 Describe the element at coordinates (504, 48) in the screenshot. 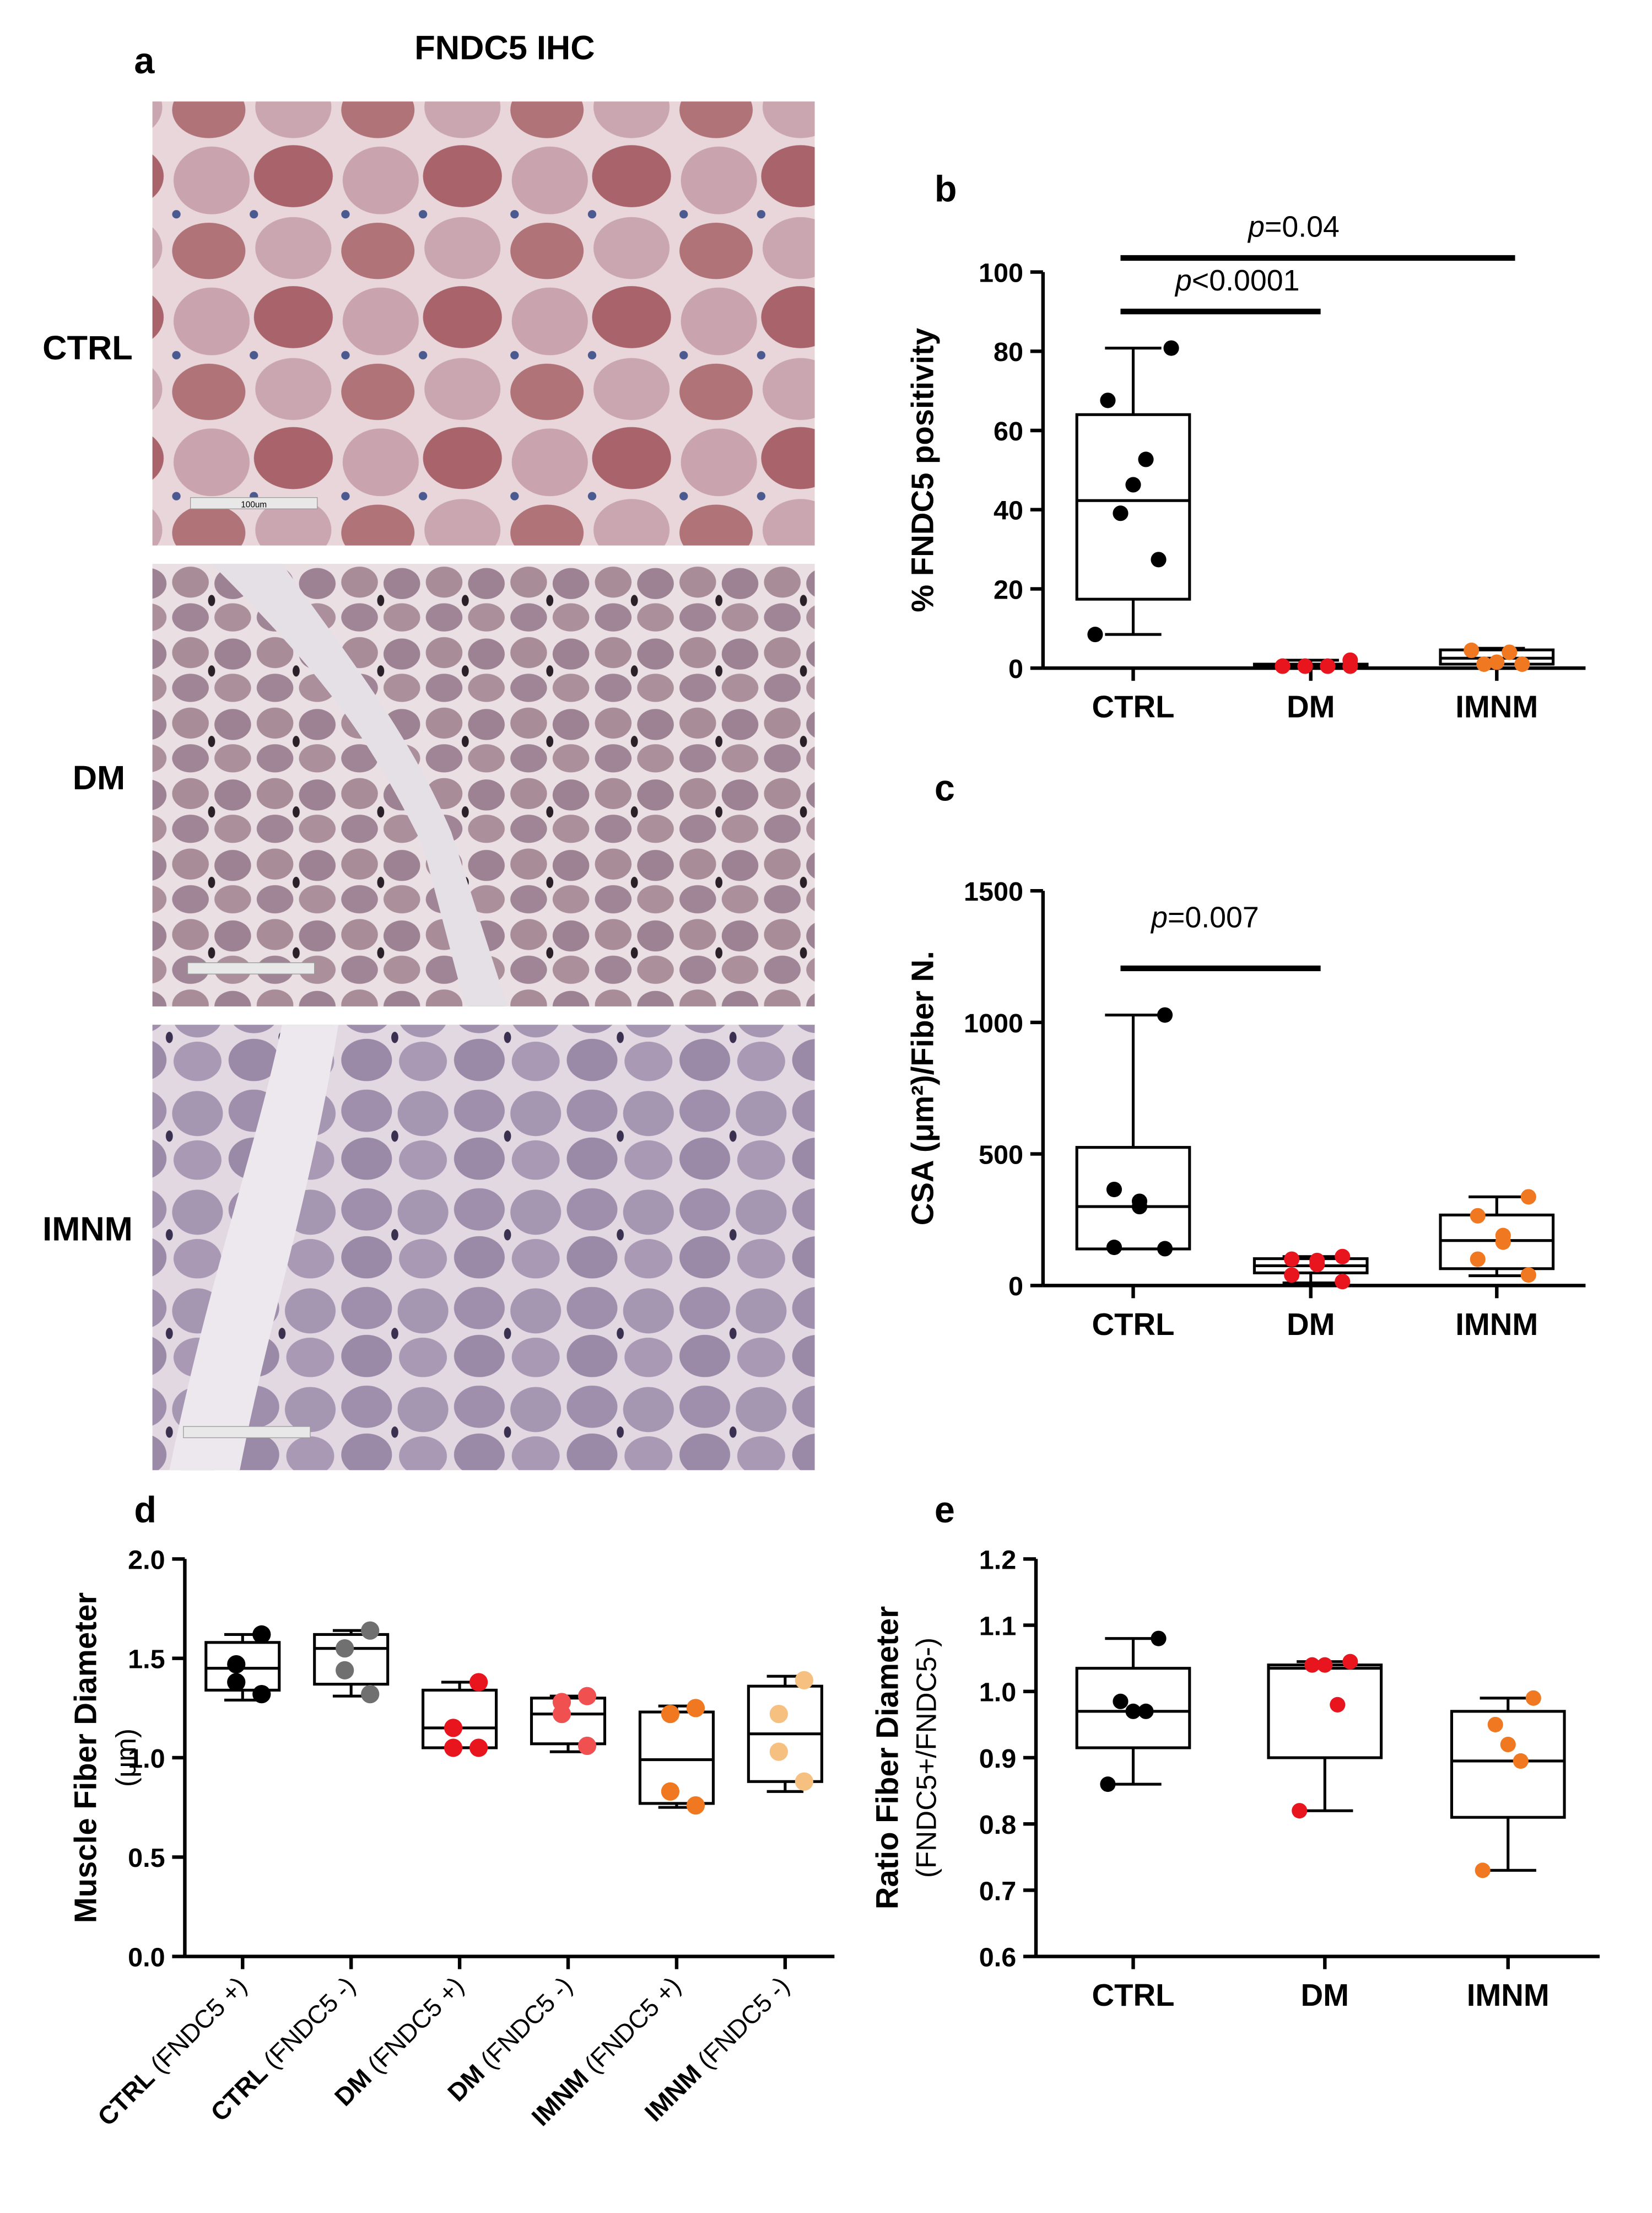

I see `panel-title: FNDC5 IHC` at that location.